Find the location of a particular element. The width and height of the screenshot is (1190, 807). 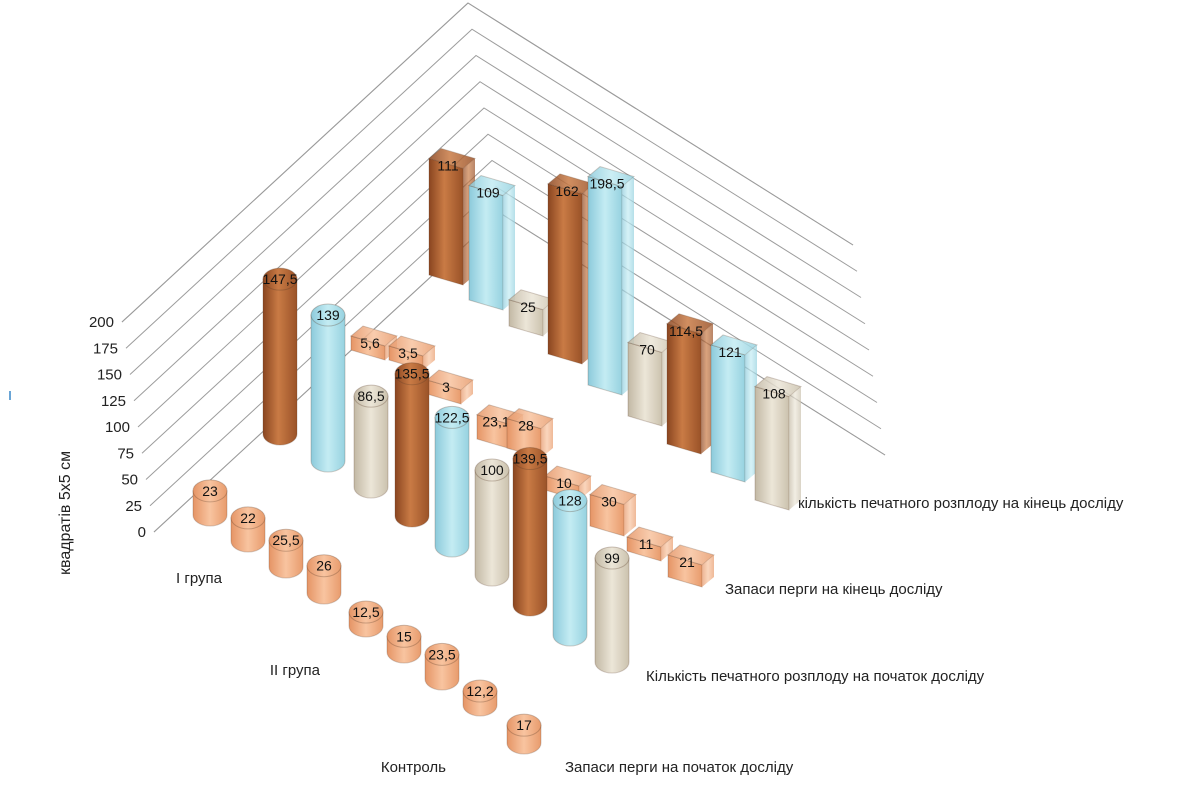

y-tick-label: 125 is located at coordinates (113, 401).